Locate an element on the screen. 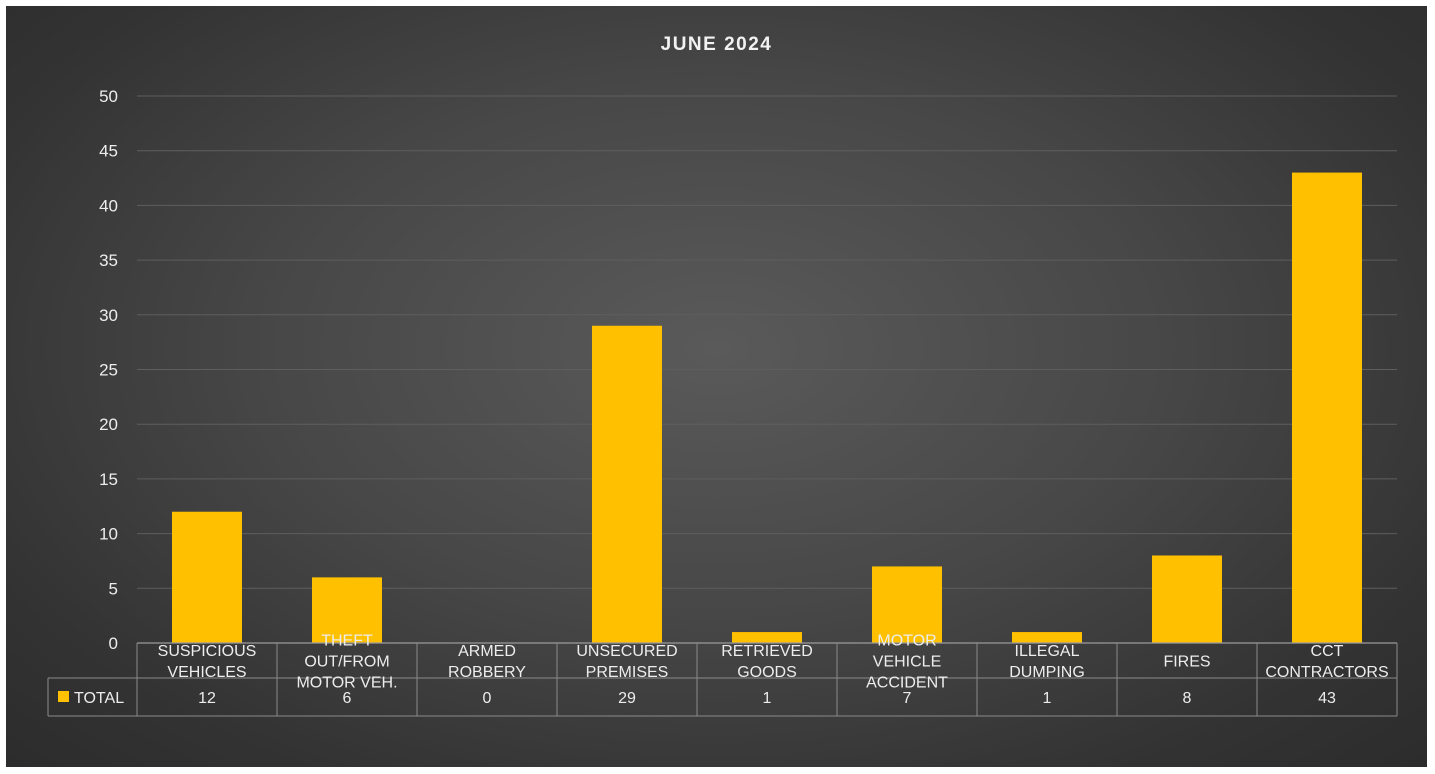  category-label: MOTOR VEHICLE ACCIDENT is located at coordinates (907, 662).